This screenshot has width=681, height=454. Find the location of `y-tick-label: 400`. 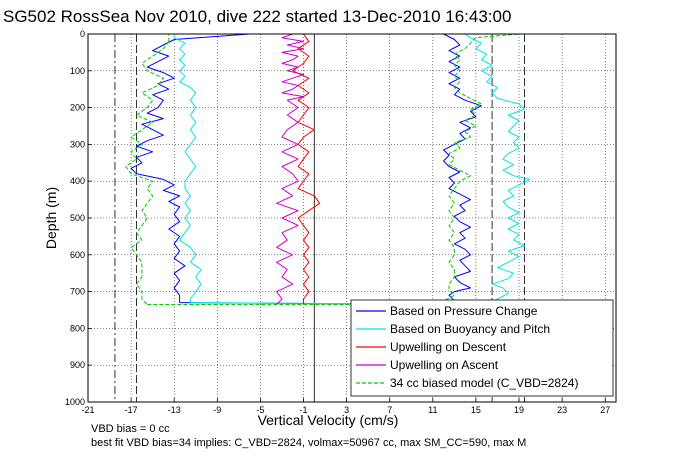

y-tick-label: 400 is located at coordinates (77, 181).